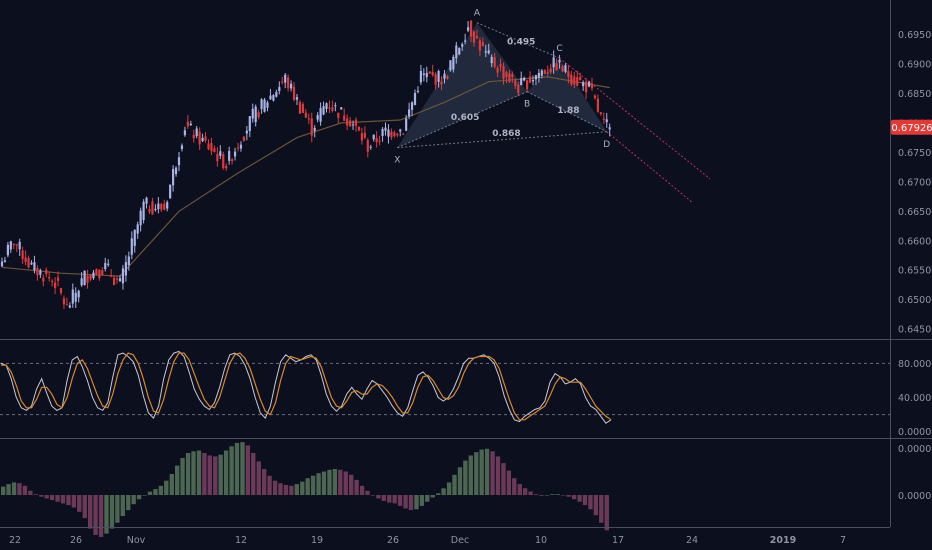 This screenshot has width=932, height=550. What do you see at coordinates (462, 120) in the screenshot?
I see `pattern-ratio-line` at bounding box center [462, 120].